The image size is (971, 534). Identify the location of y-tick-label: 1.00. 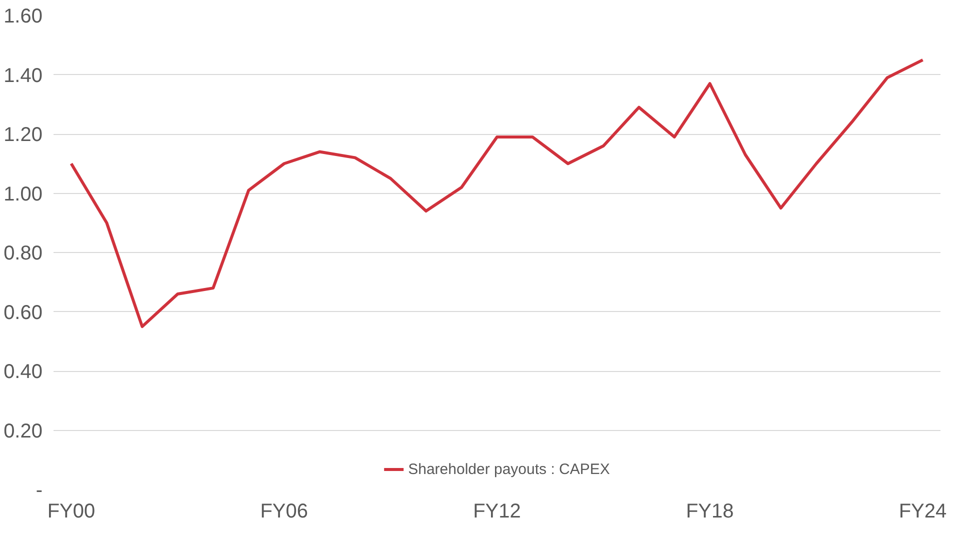
(23, 194).